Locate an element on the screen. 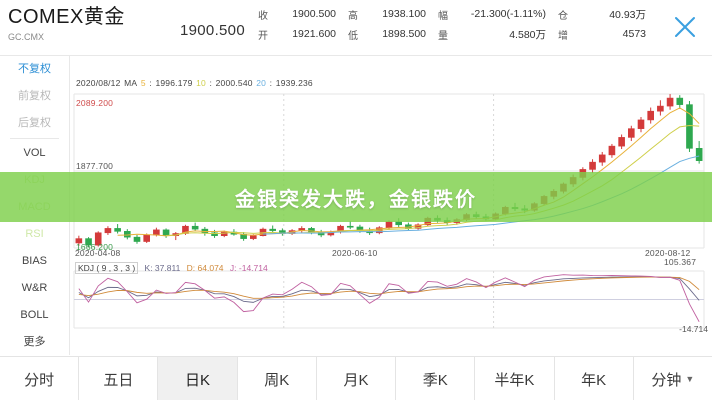 The height and width of the screenshot is (400, 712). symbol-title-block: COMEX黄金 GC.CMX is located at coordinates (66, 23).